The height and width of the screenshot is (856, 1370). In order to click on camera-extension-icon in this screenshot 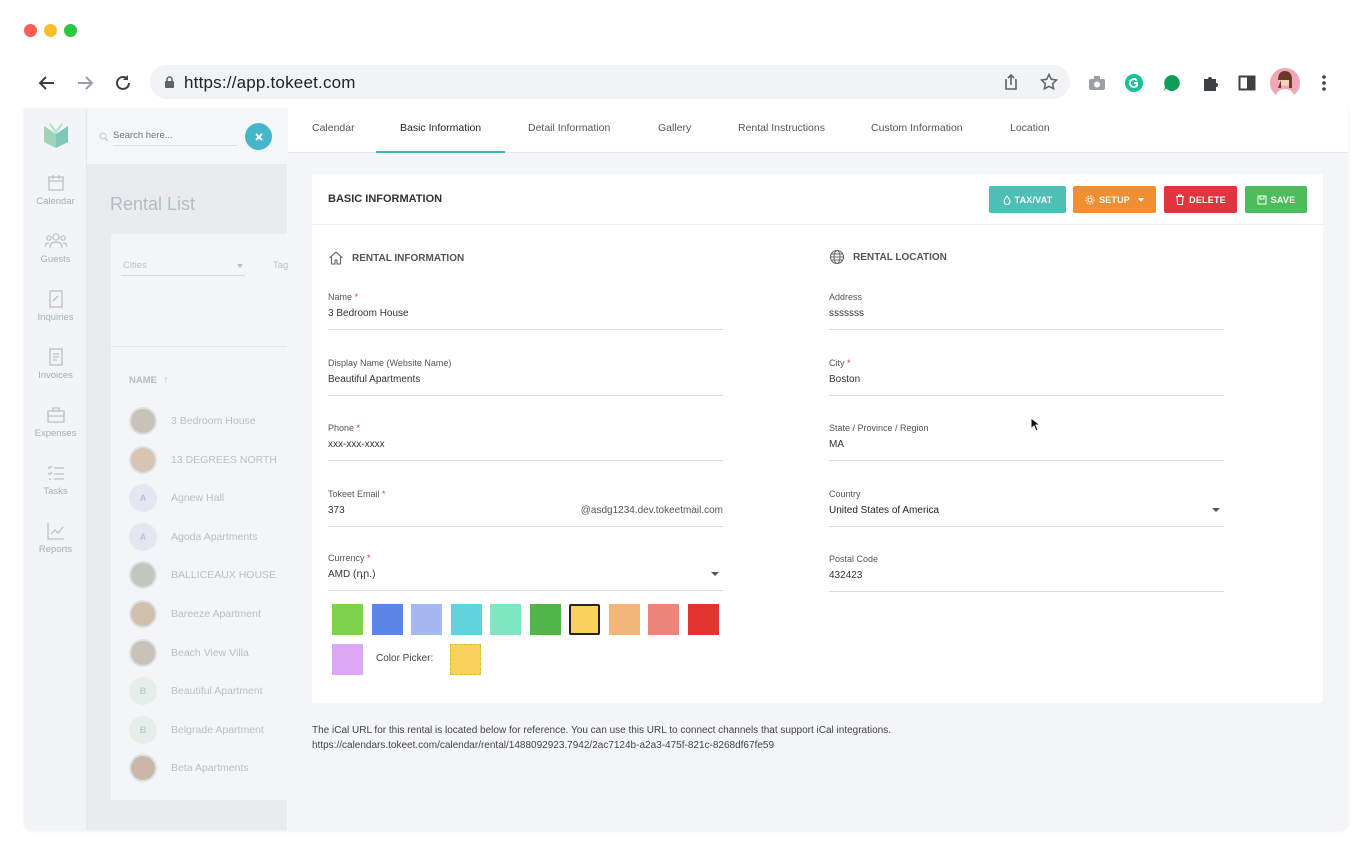, I will do `click(1097, 83)`.